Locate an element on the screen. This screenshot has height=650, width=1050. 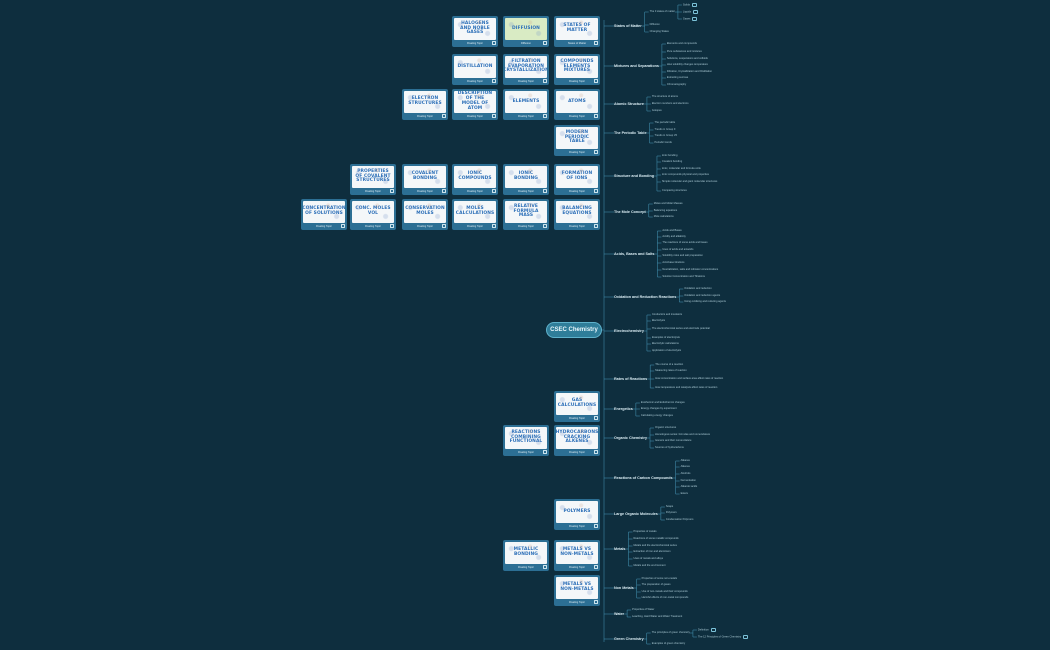
floating-topic-card: Covalent Bonding Floating Topic is located at coordinates (425, 179).